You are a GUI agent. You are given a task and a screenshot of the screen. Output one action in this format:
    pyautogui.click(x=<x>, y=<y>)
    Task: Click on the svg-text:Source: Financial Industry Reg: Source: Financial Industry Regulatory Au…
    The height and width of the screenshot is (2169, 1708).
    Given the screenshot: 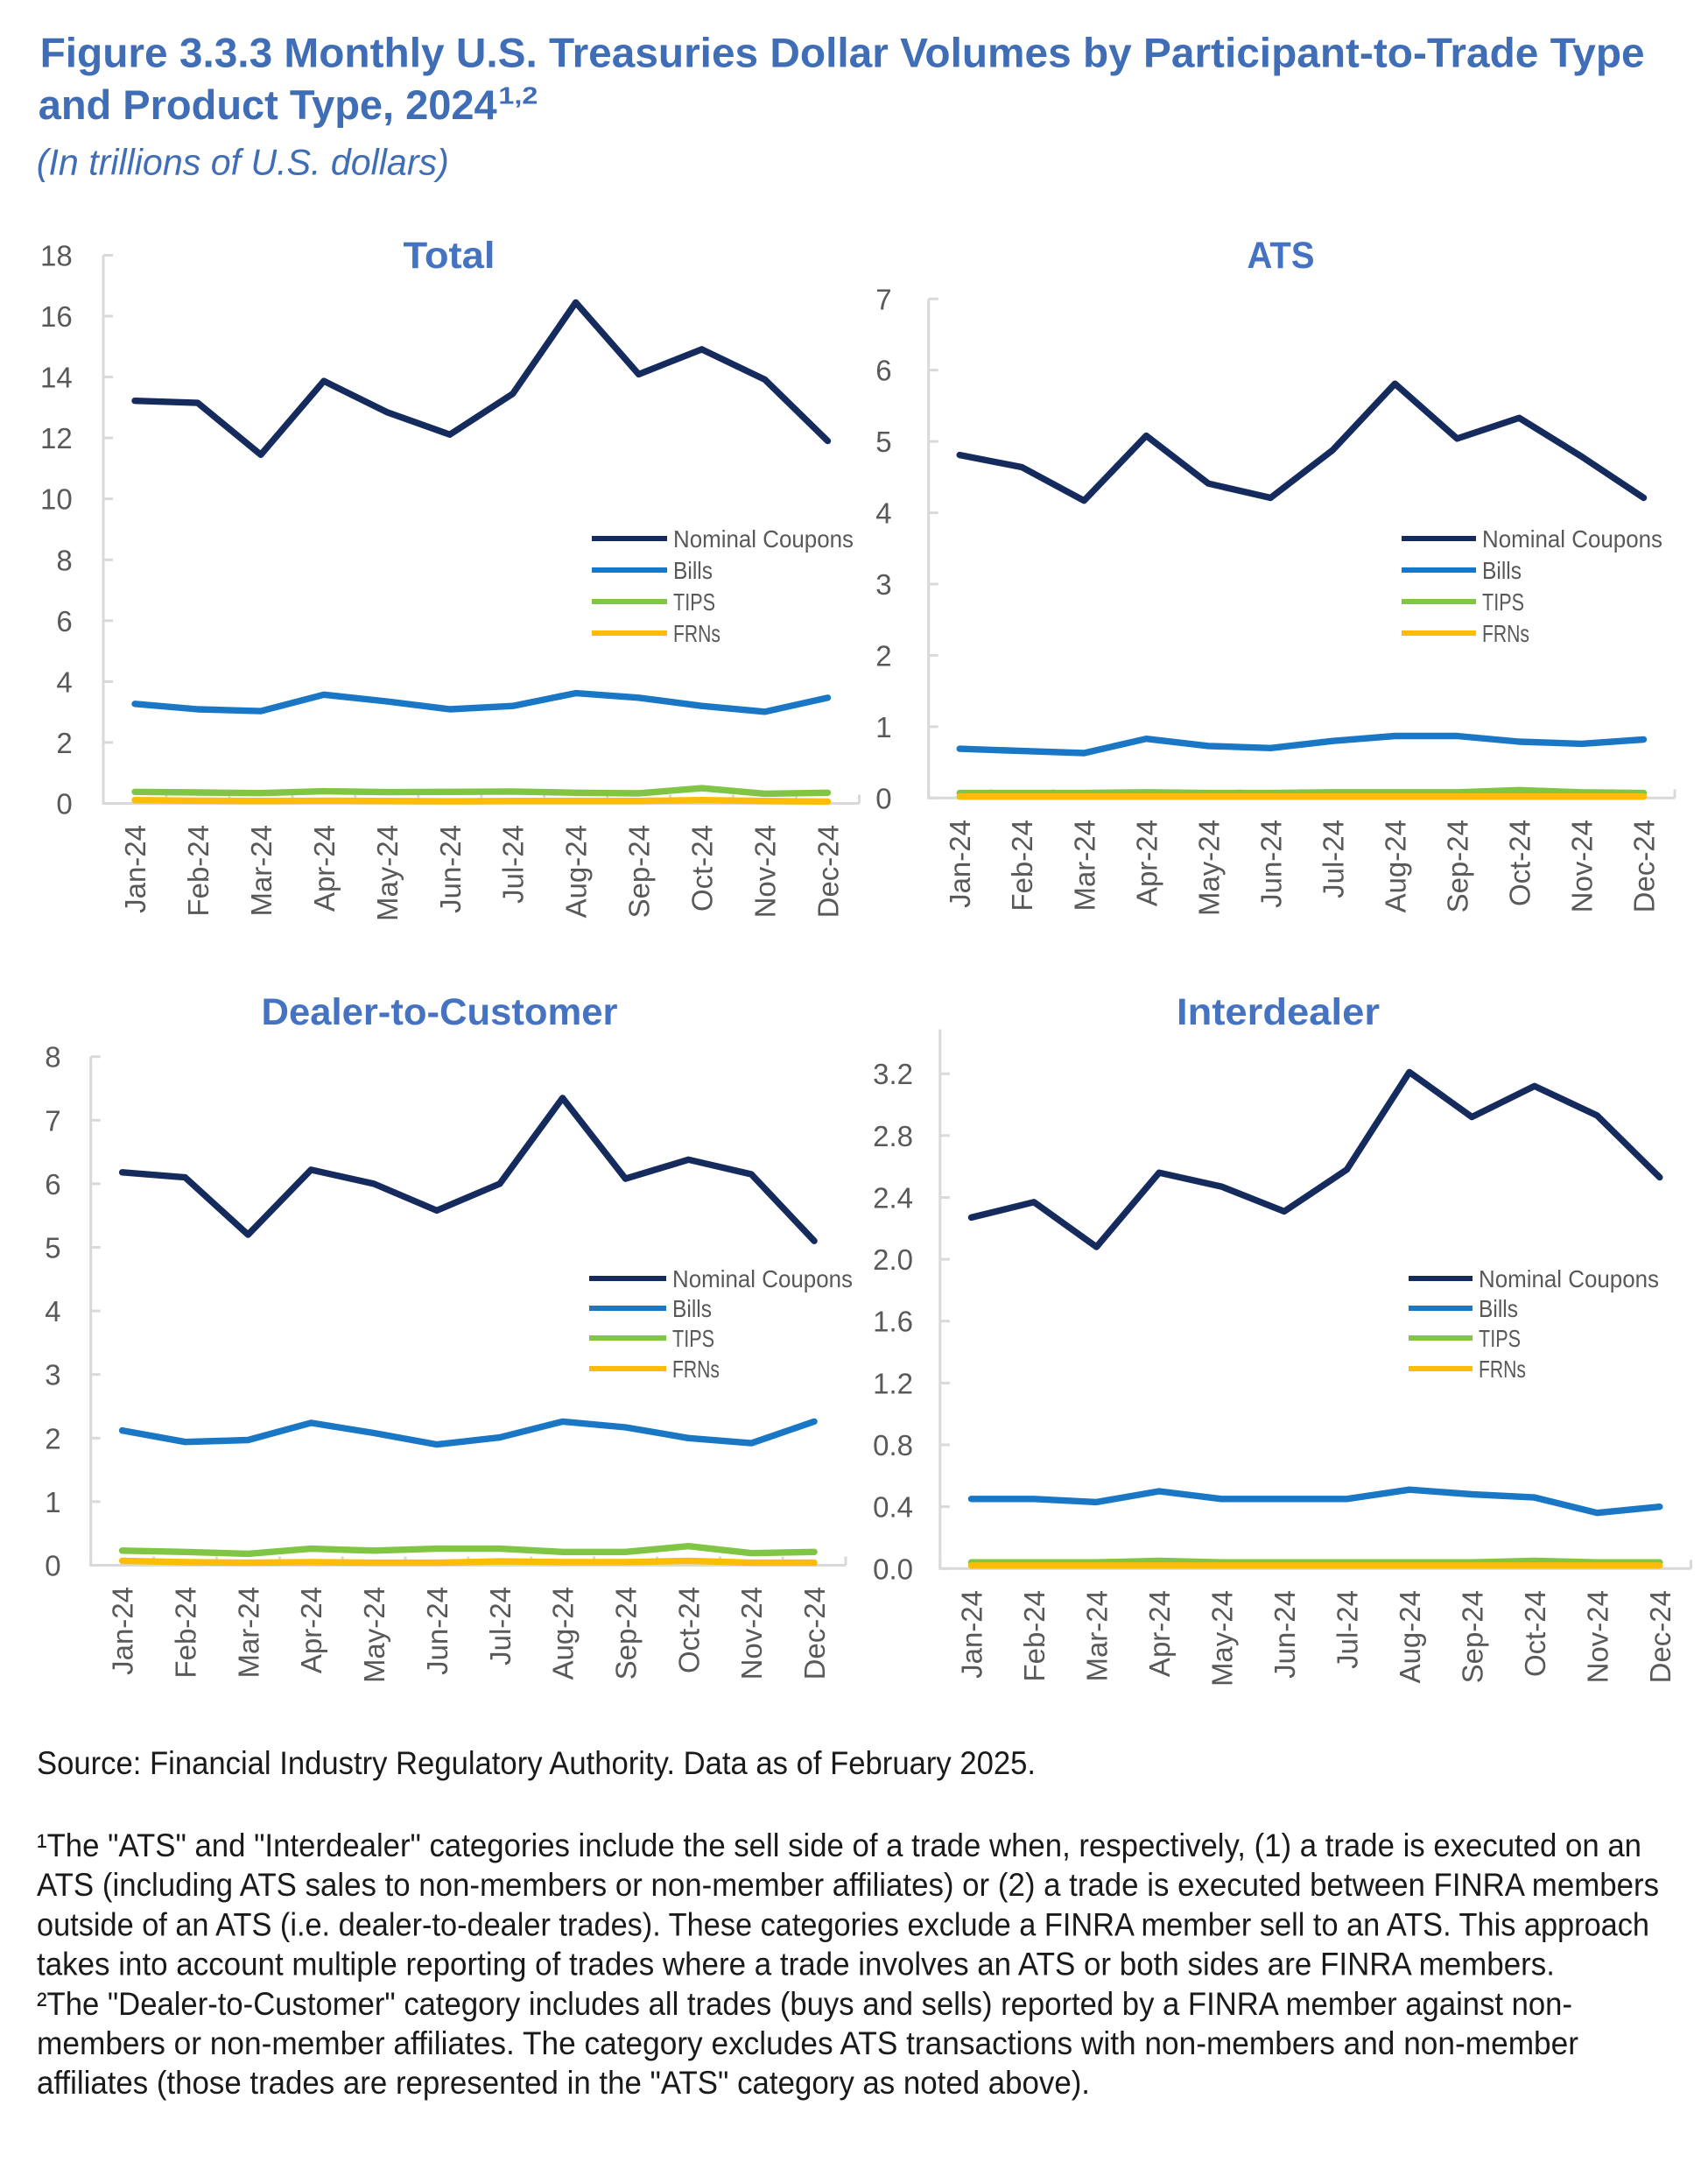 What is the action you would take?
    pyautogui.click(x=537, y=1763)
    